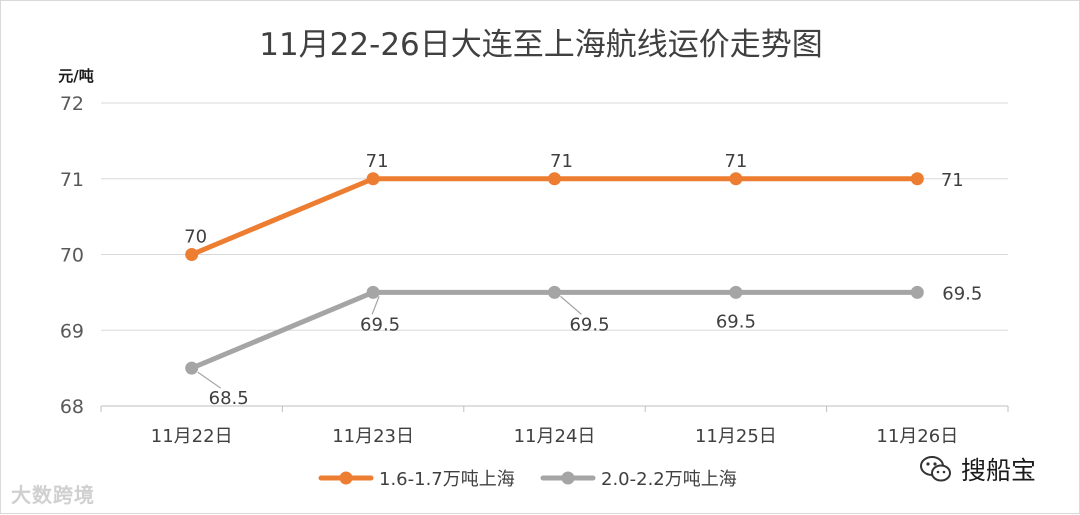  I want to click on x-tick-label: 11月26日, so click(917, 436).